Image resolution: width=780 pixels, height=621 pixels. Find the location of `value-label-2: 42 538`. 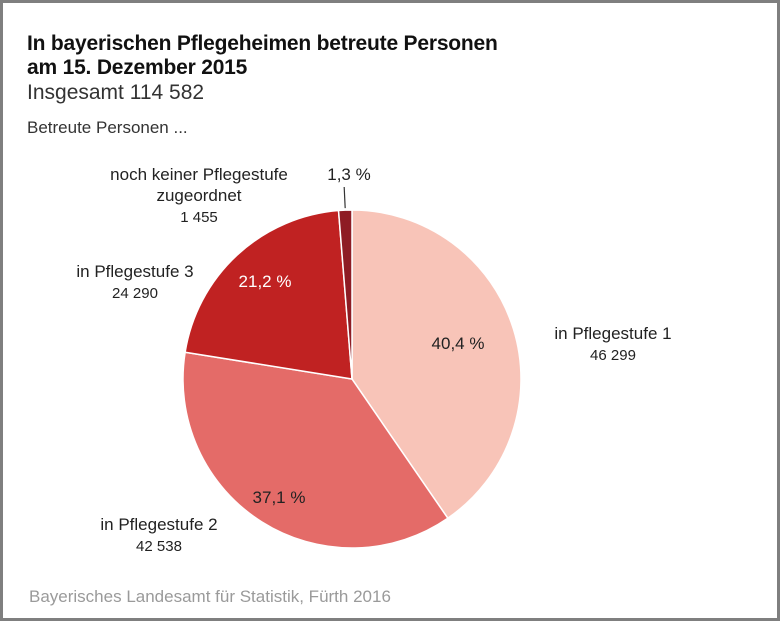

value-label-2: 42 538 is located at coordinates (159, 546).